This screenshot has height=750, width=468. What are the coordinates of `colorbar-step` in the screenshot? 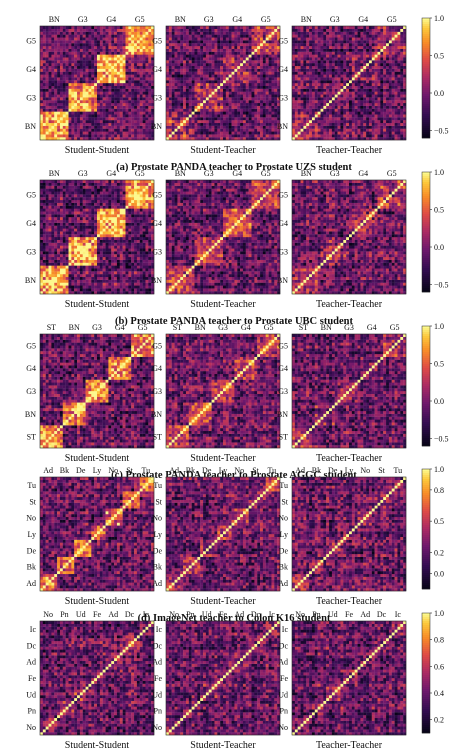 It's located at (426, 49).